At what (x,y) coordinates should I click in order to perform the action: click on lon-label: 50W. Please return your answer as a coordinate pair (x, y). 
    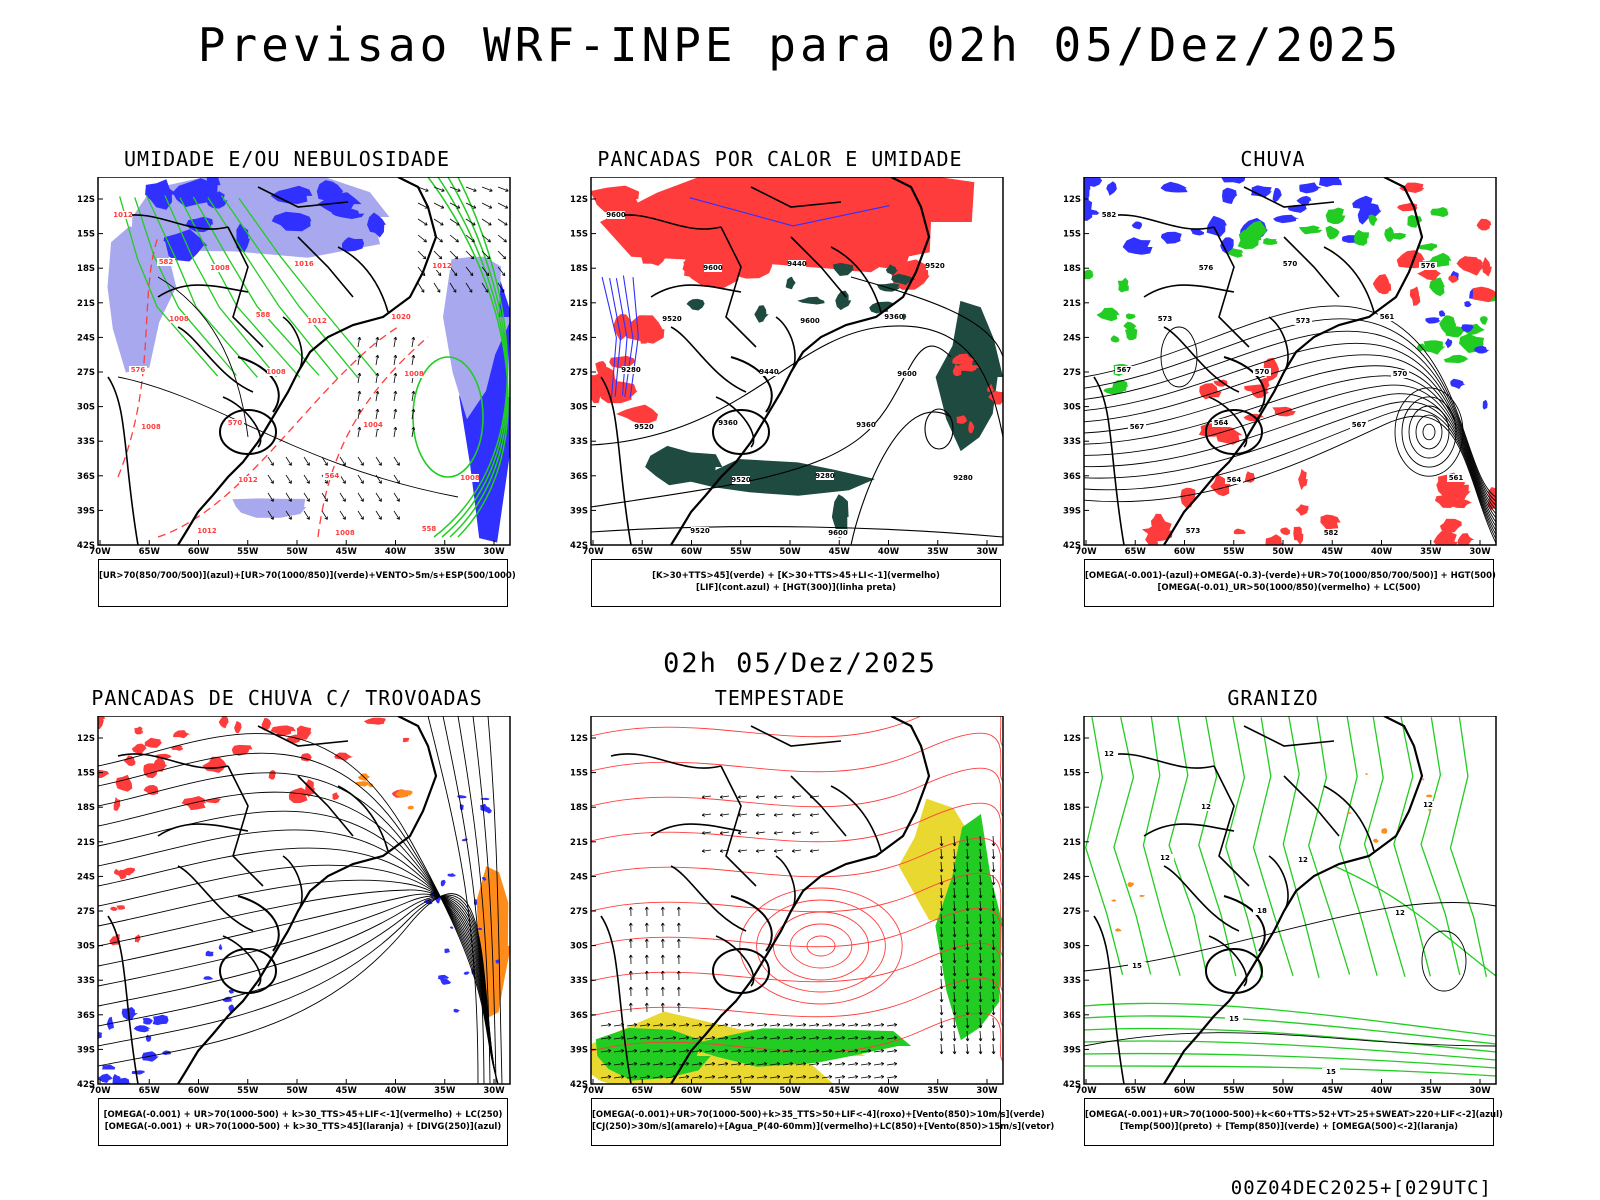
    Looking at the image, I should click on (1283, 552).